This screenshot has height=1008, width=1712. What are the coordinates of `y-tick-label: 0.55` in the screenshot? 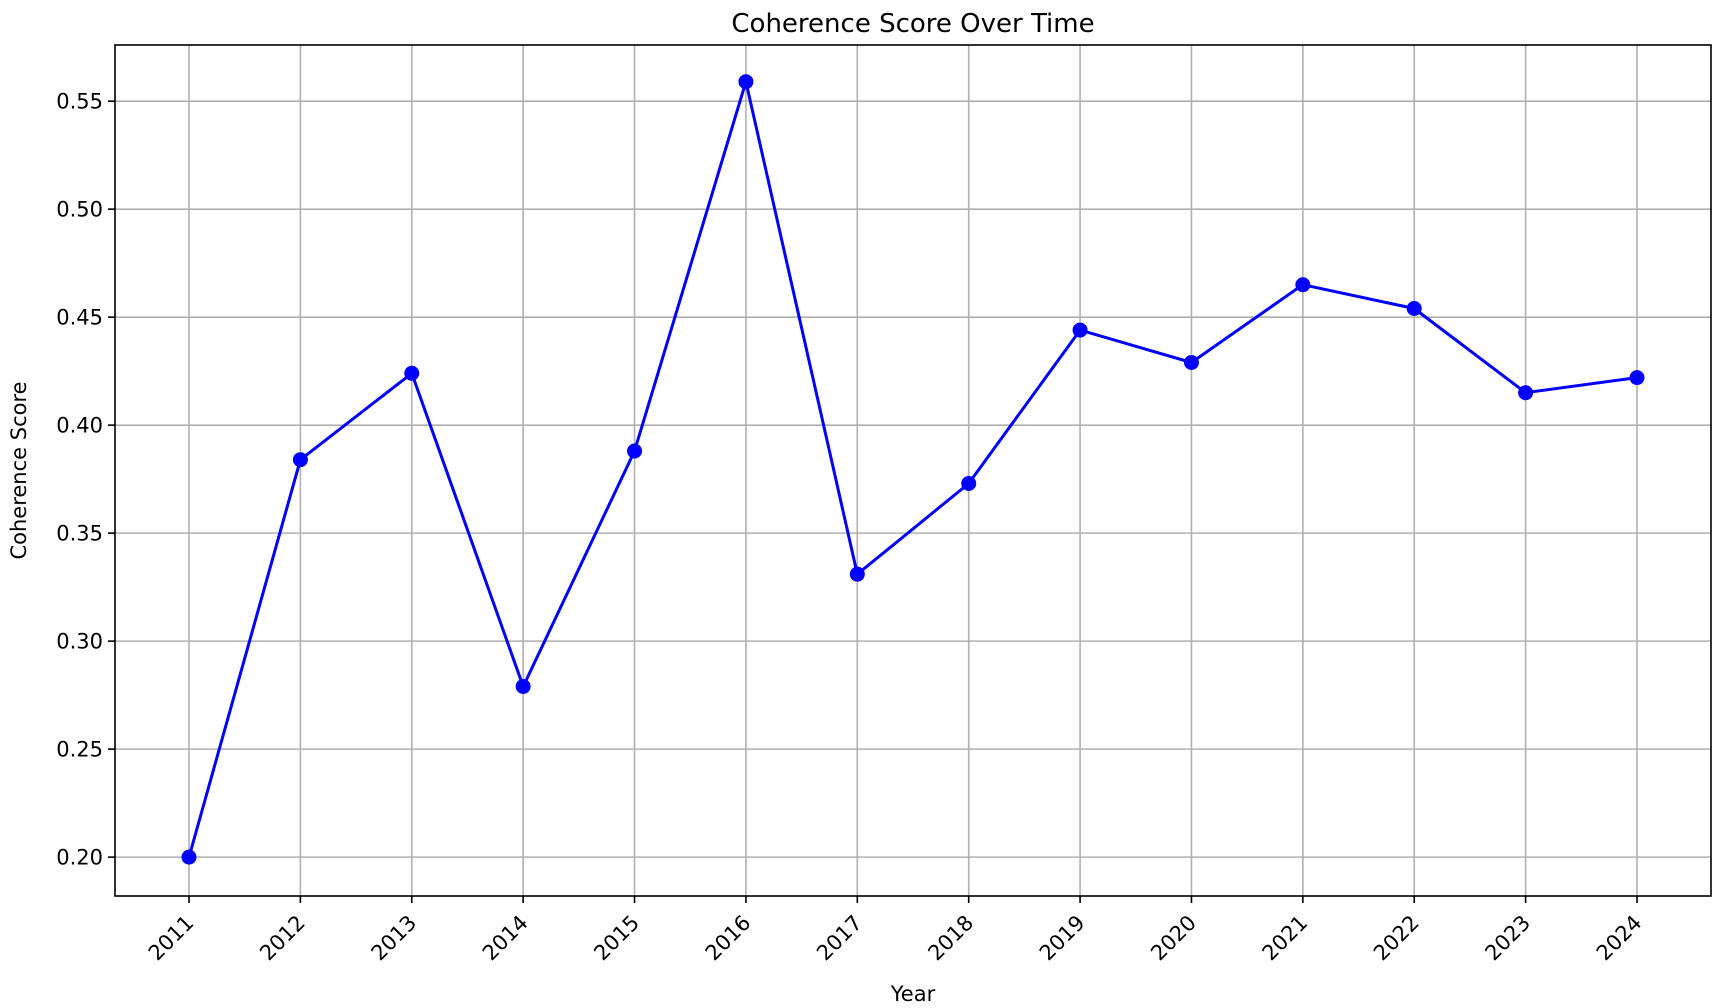 It's located at (79, 102).